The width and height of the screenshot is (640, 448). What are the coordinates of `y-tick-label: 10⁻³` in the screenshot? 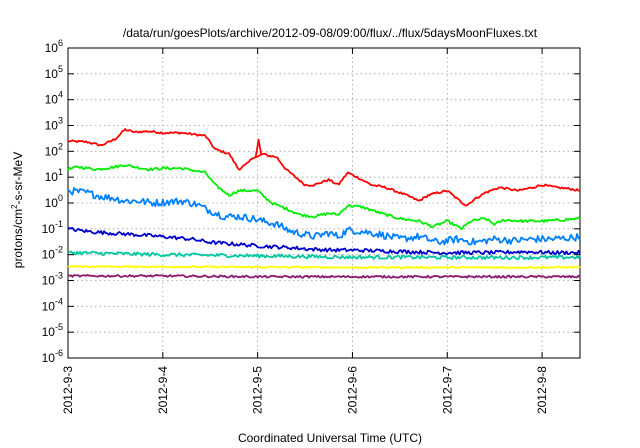 It's located at (52, 279).